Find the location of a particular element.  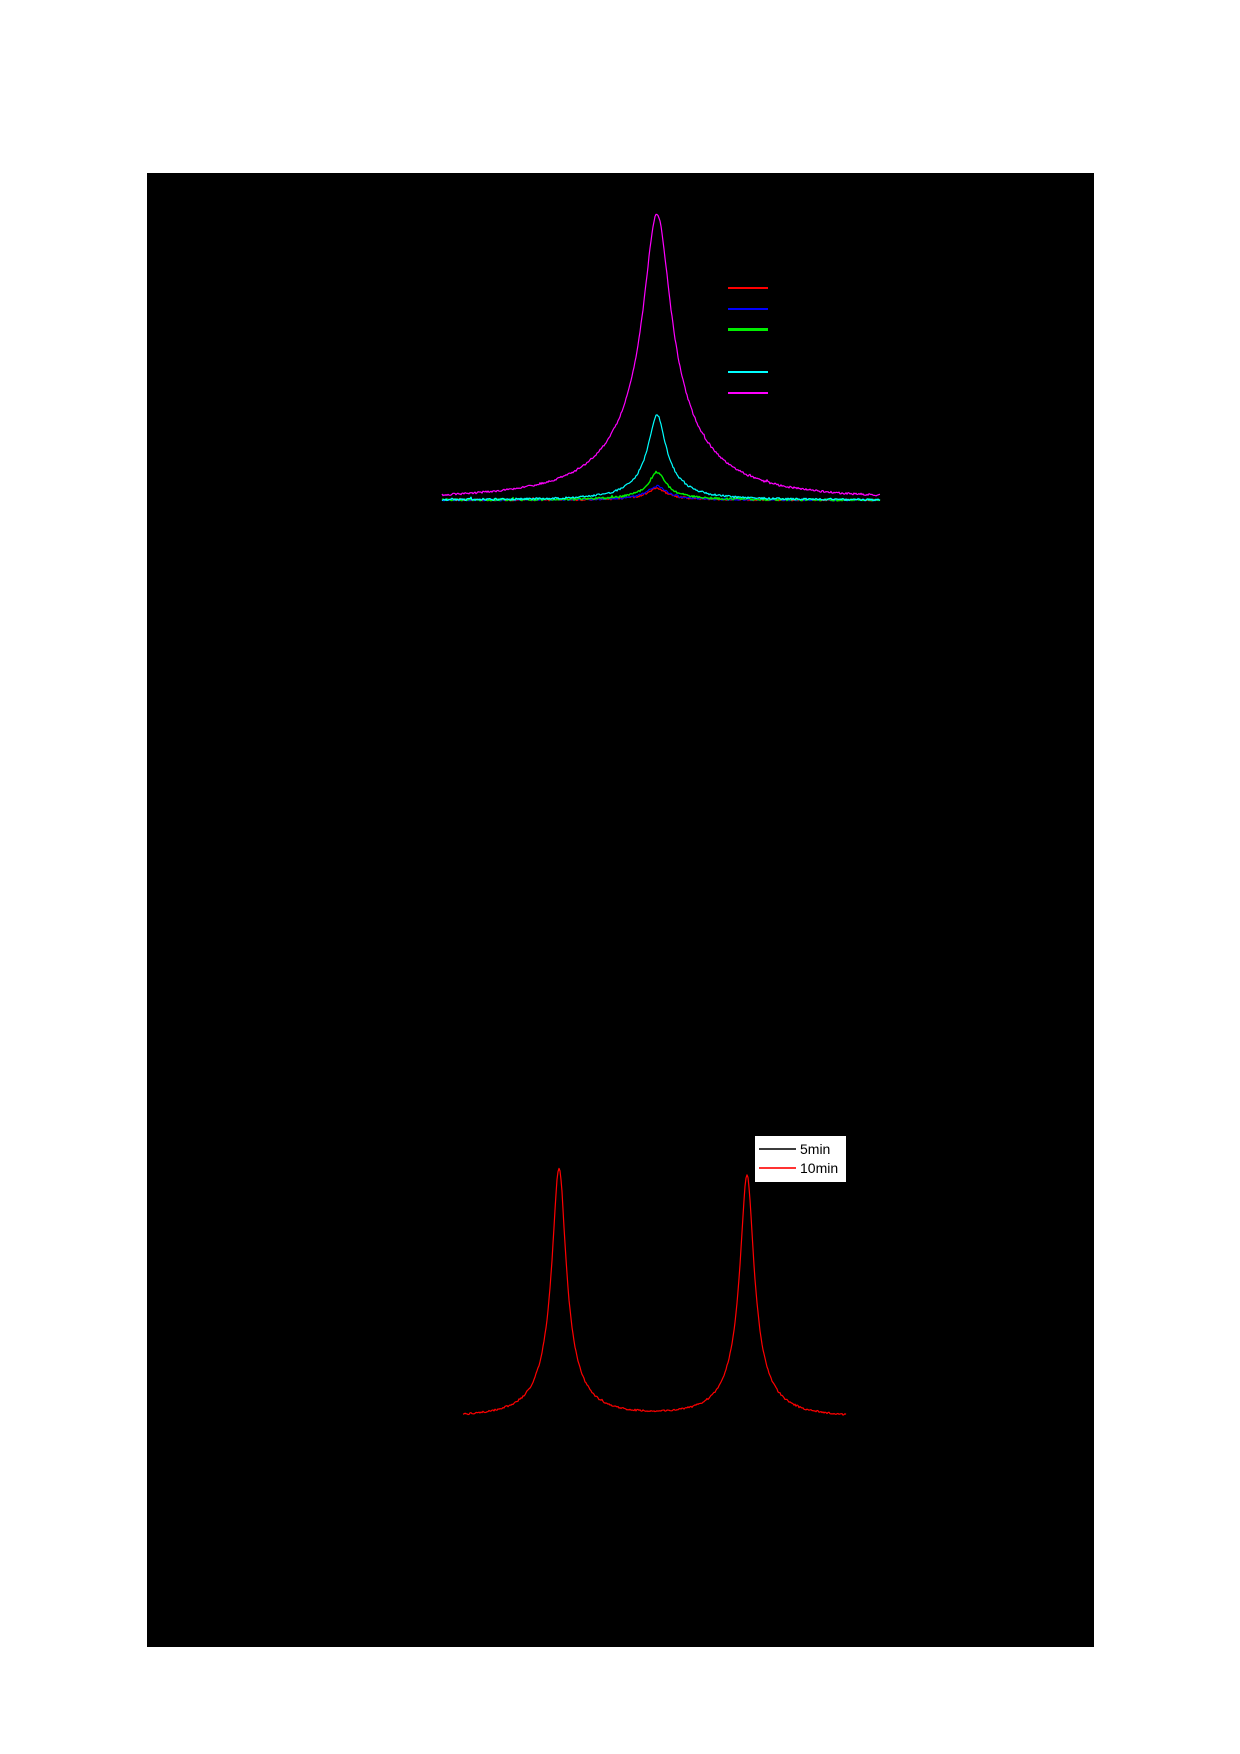

trace-magenta-trace is located at coordinates (661, 355).